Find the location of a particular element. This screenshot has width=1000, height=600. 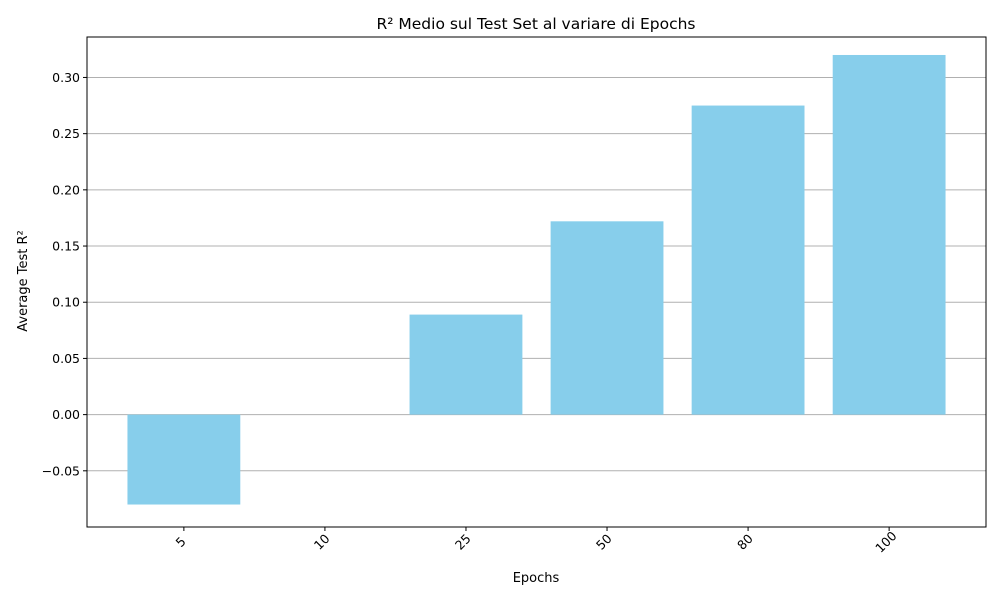

y-axis-ticks: −0.05 0.00 0.05 0.10 0.15 0.20 0.25 0.30 is located at coordinates (64, 274).